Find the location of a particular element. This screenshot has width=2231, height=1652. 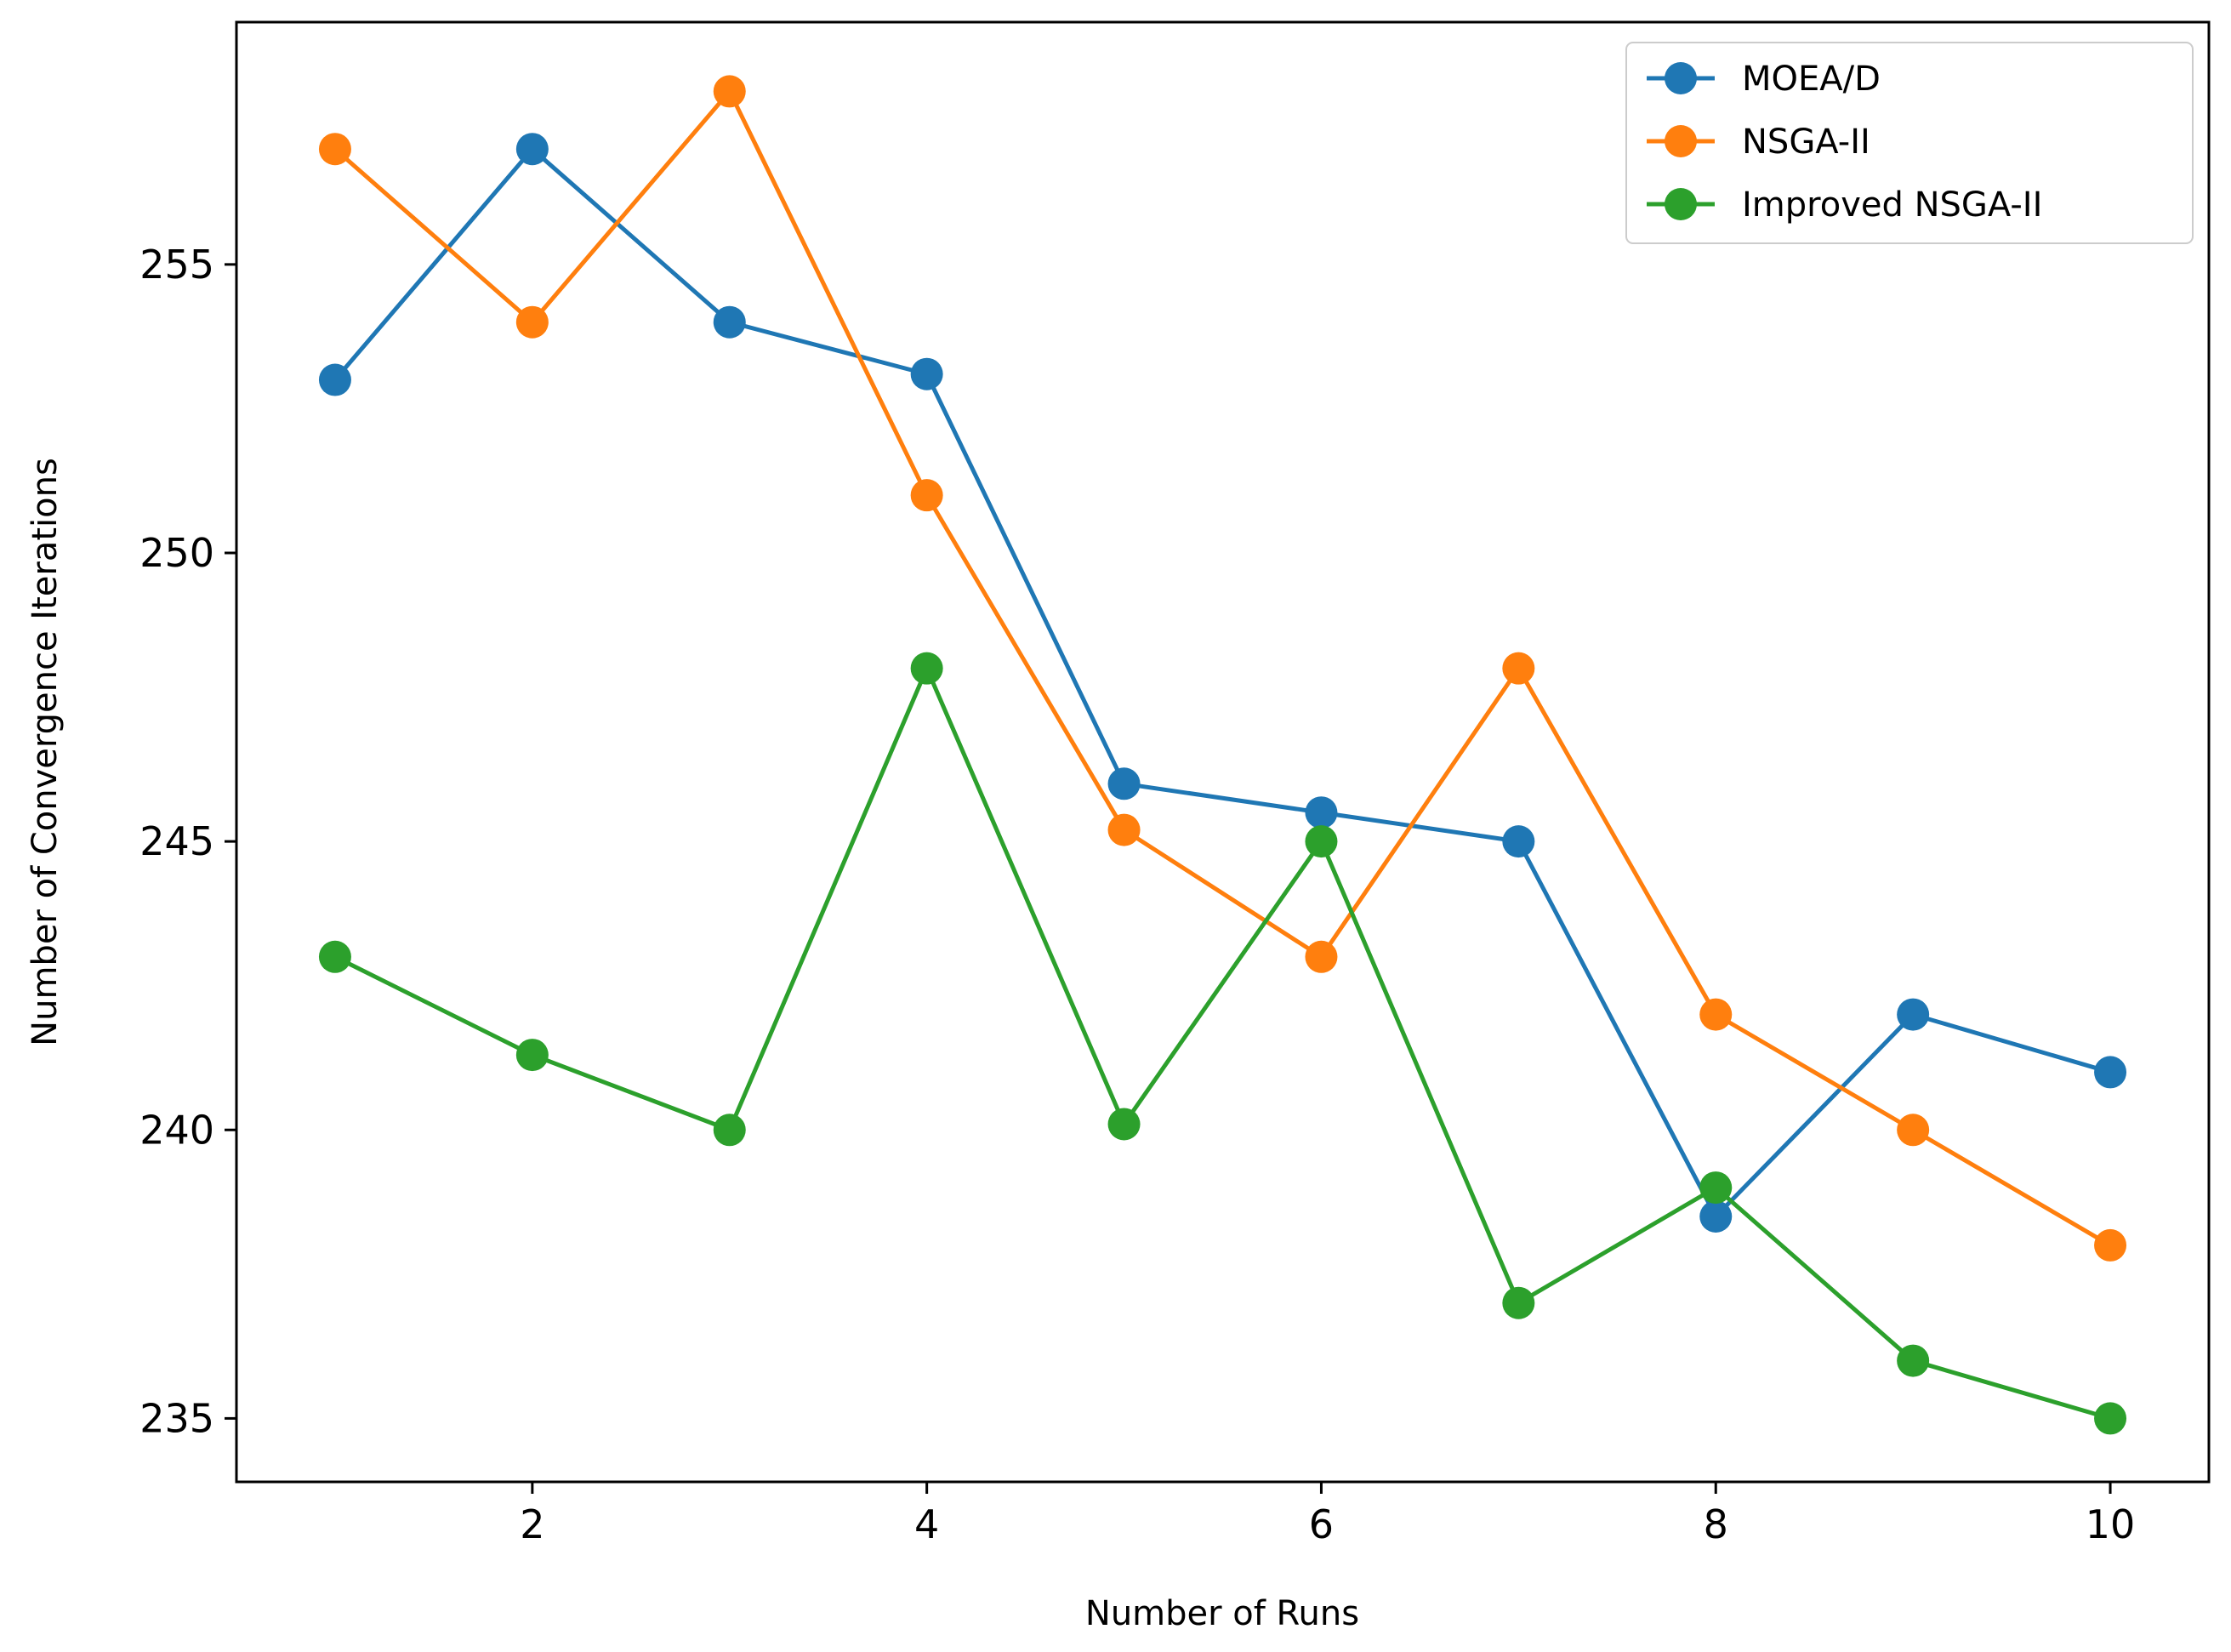

legend-label: NSGA-II is located at coordinates (1806, 142).